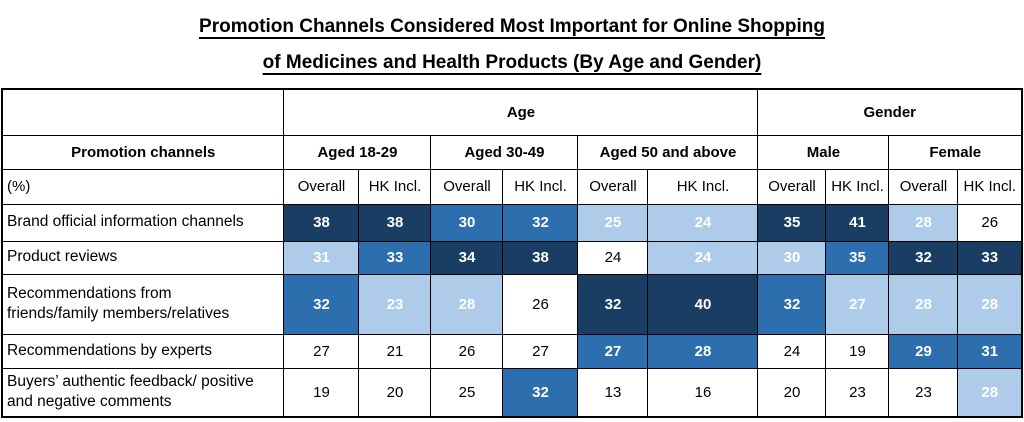  What do you see at coordinates (703, 392) in the screenshot?
I see `data-cell: 16` at bounding box center [703, 392].